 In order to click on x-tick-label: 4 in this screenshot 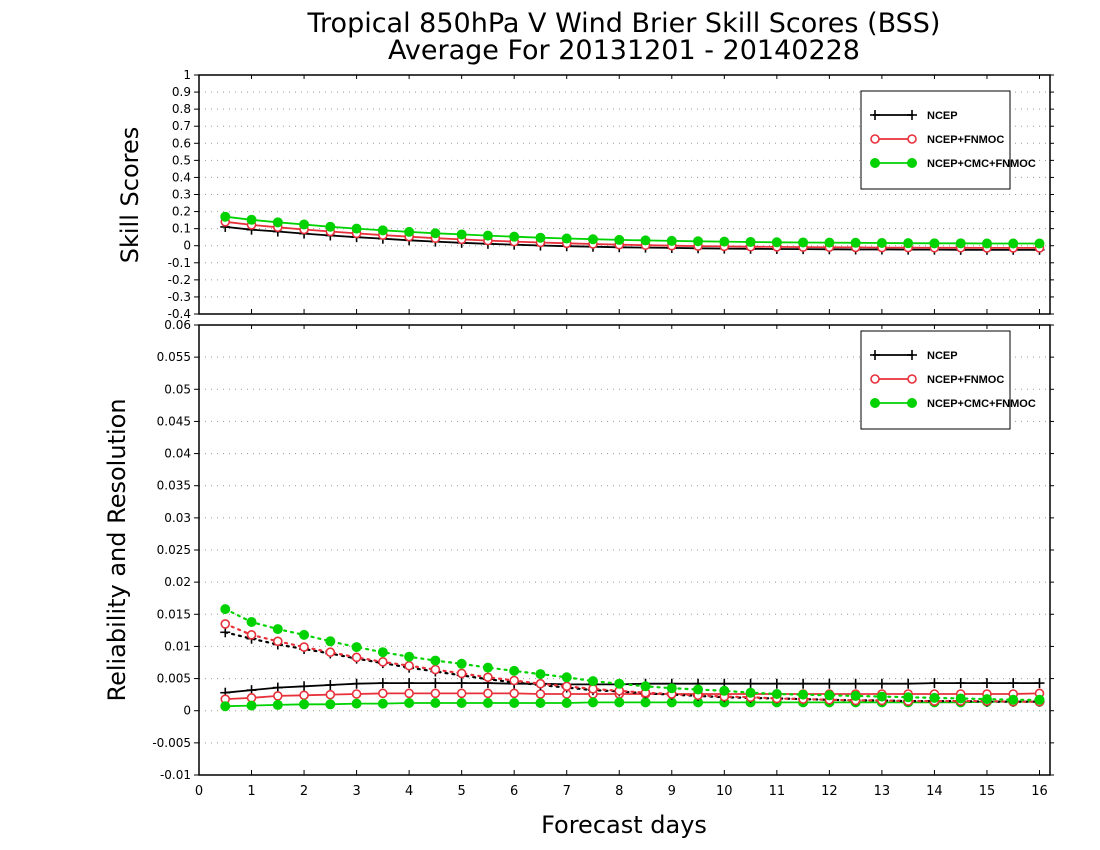, I will do `click(409, 791)`.